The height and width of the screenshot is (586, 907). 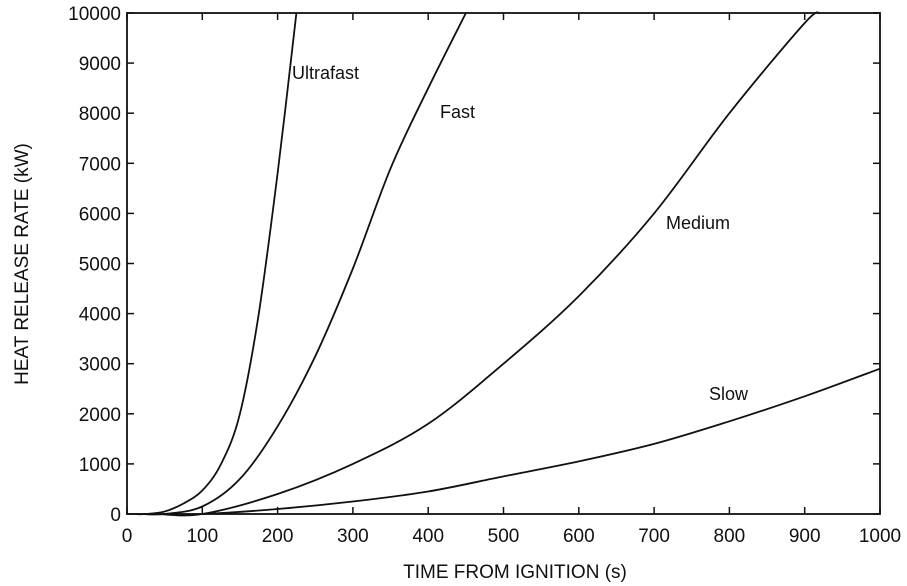 What do you see at coordinates (100, 114) in the screenshot?
I see `y-tick-label: 8000` at bounding box center [100, 114].